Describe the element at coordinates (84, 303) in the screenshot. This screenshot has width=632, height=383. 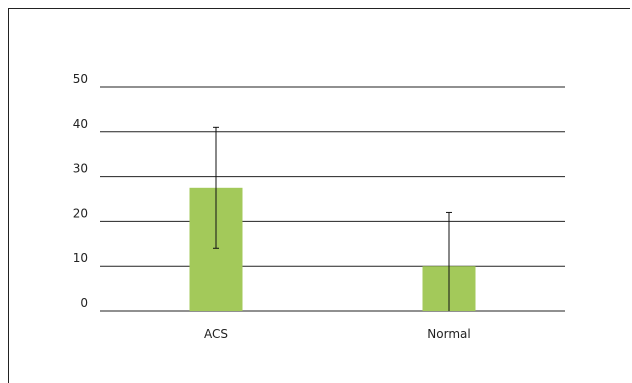
I see `y-tick-label: 0` at that location.